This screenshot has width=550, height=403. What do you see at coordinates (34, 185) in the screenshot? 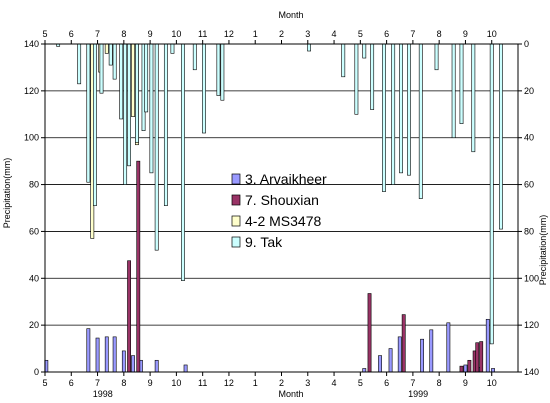
I see `left-tick-label: 80` at bounding box center [34, 185].